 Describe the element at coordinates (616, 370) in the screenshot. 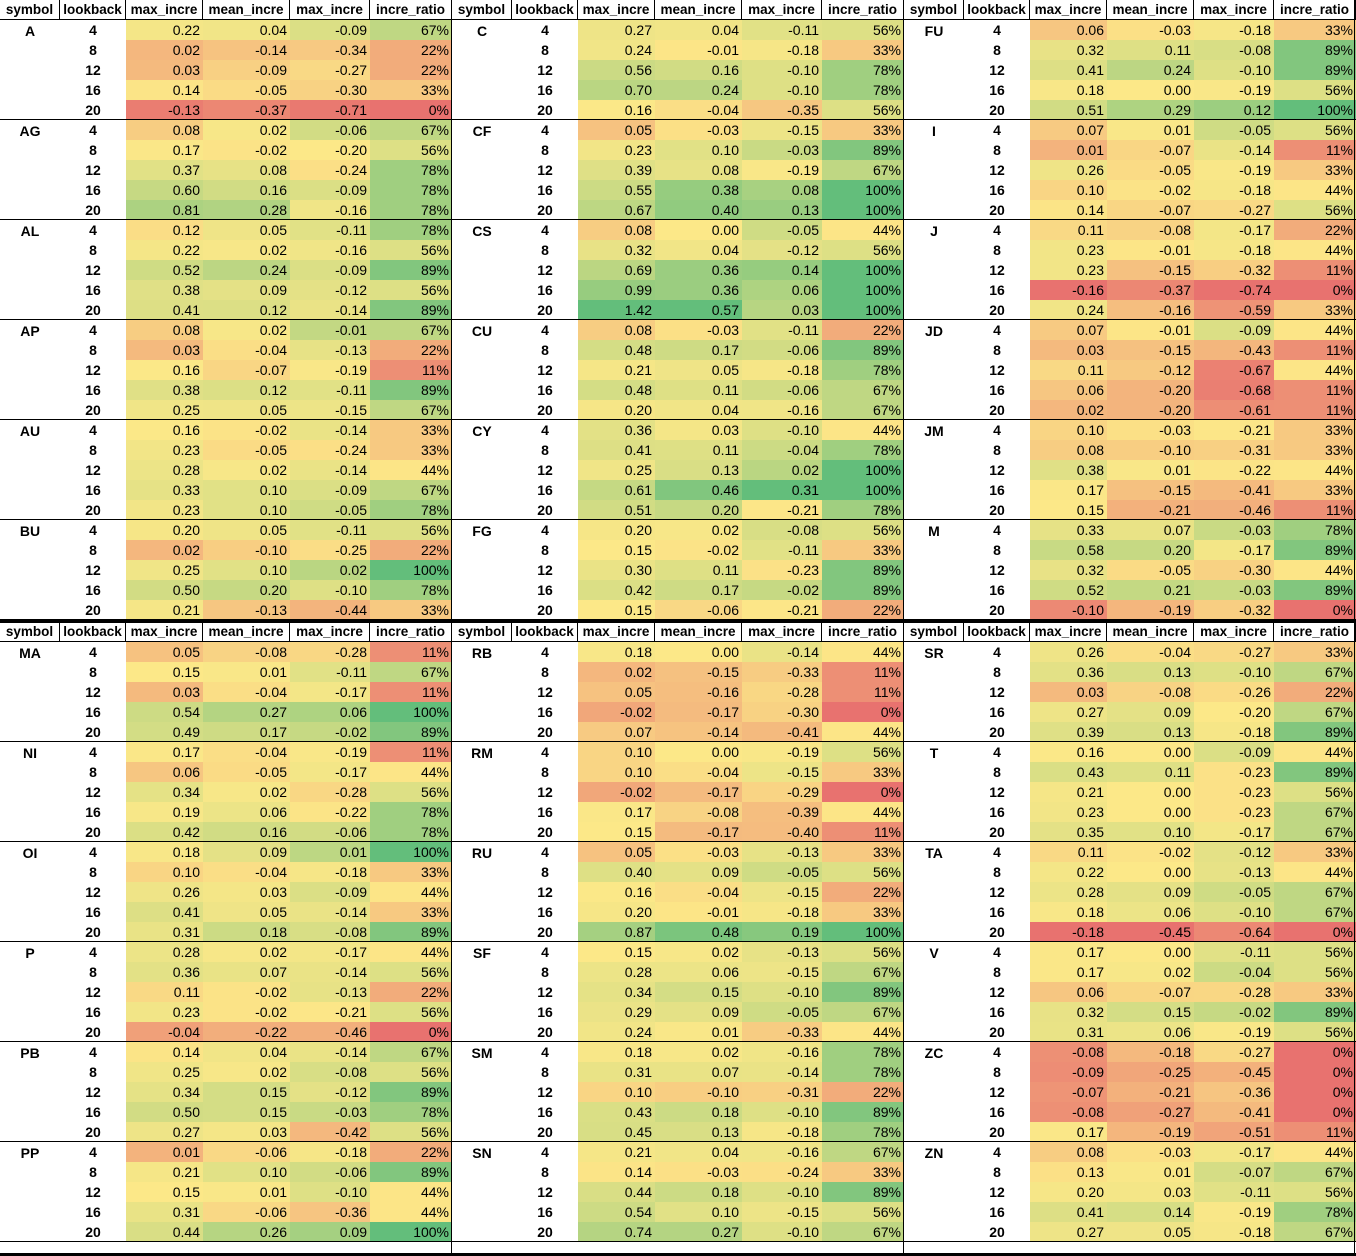

I see `value-cell: 0.21` at that location.